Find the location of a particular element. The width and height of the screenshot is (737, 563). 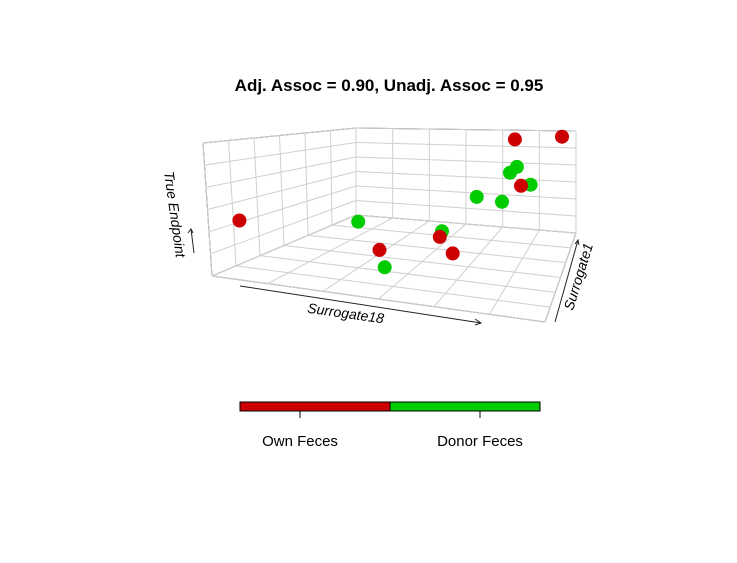

legend-label-own-feces: Own Feces is located at coordinates (300, 441).